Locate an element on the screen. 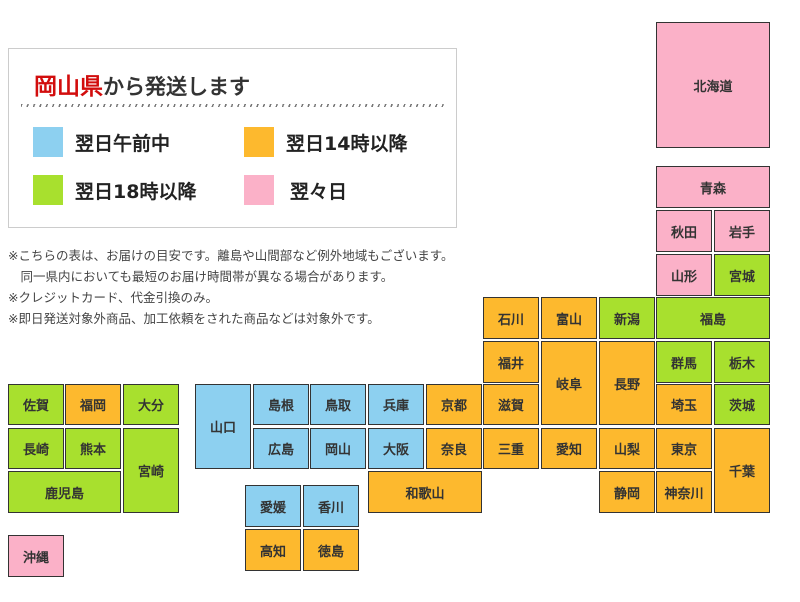 The height and width of the screenshot is (602, 800). prefecture-miyagi: 宮城 is located at coordinates (742, 275).